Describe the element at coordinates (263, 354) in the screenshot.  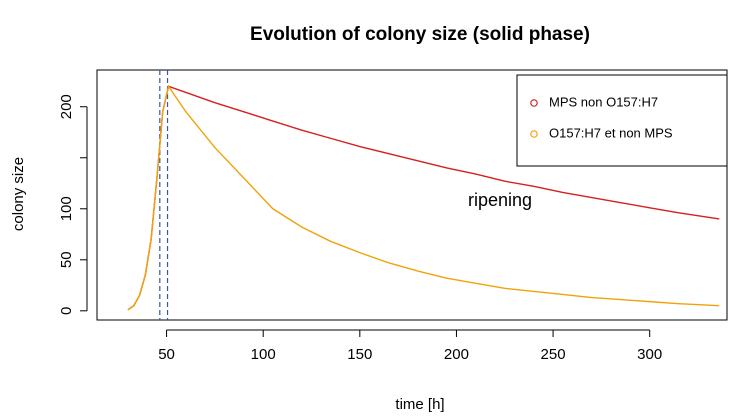
I see `x-tick-label: 100` at that location.